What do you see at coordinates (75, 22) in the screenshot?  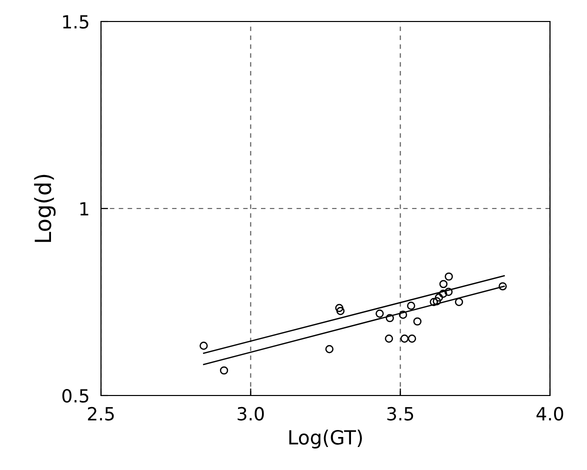 I see `y-tick-label: 1.5` at bounding box center [75, 22].